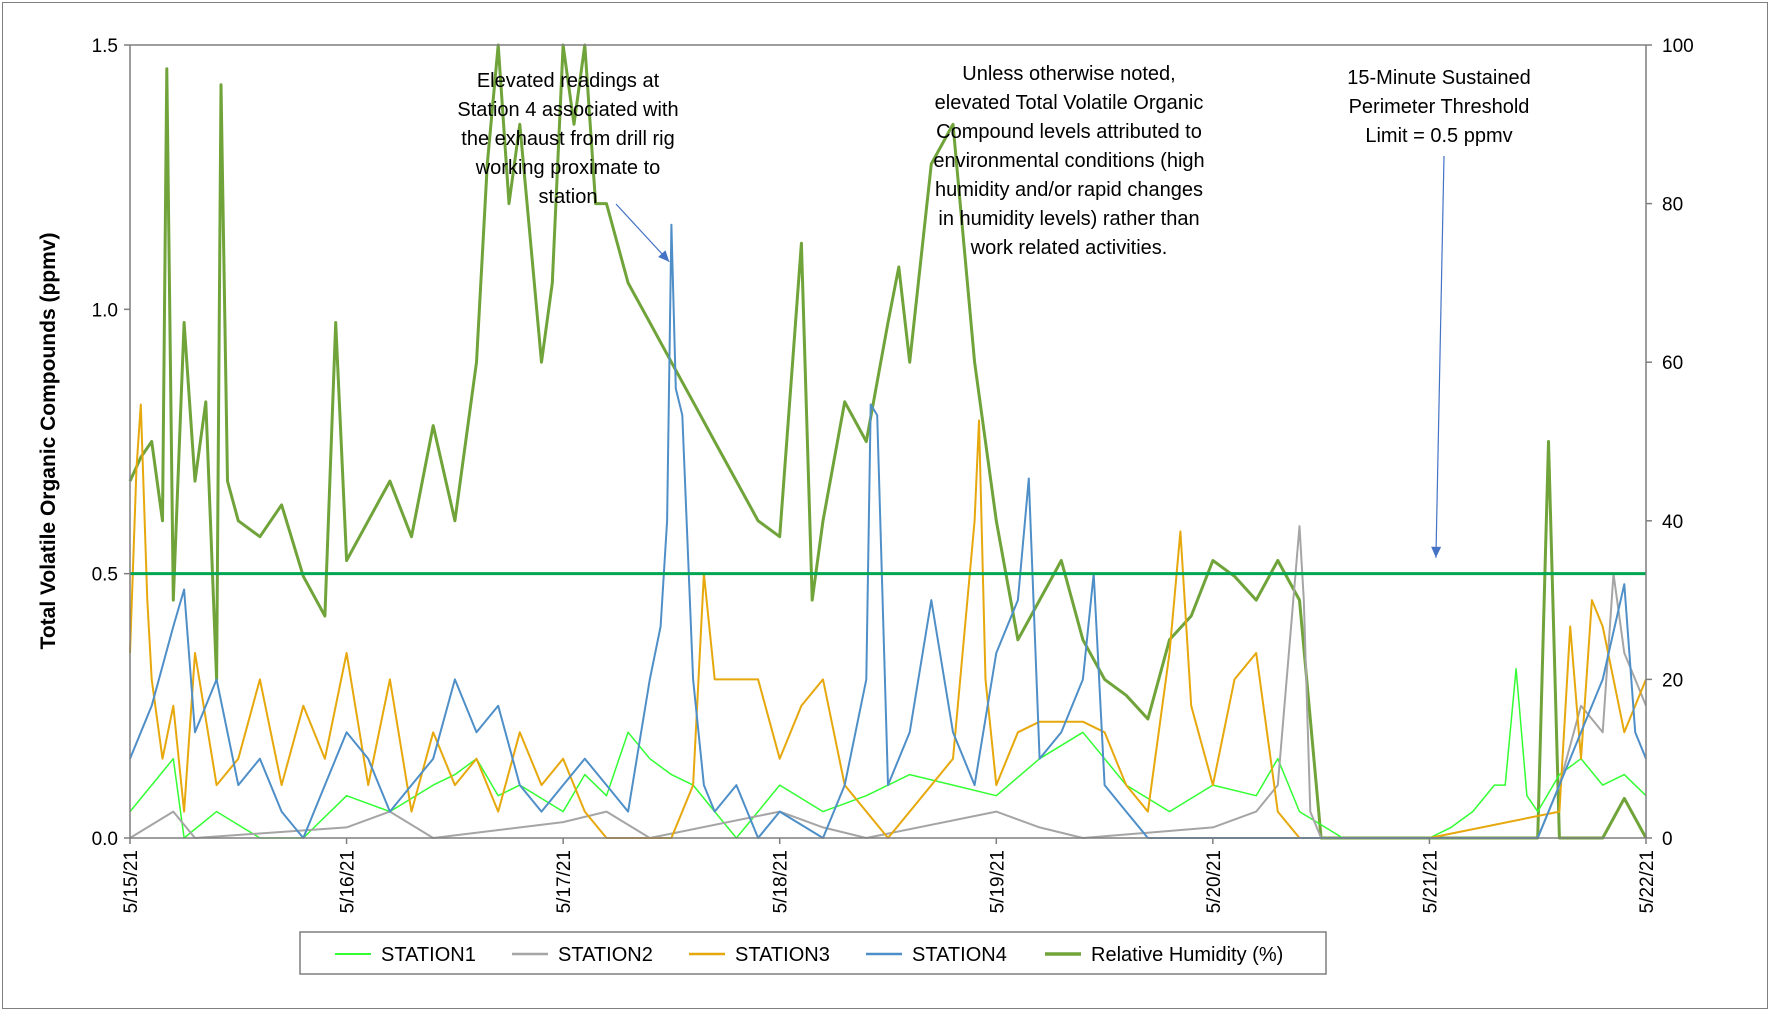 This screenshot has width=1772, height=1013. Describe the element at coordinates (1672, 680) in the screenshot. I see `y2-tick-label: 20` at that location.